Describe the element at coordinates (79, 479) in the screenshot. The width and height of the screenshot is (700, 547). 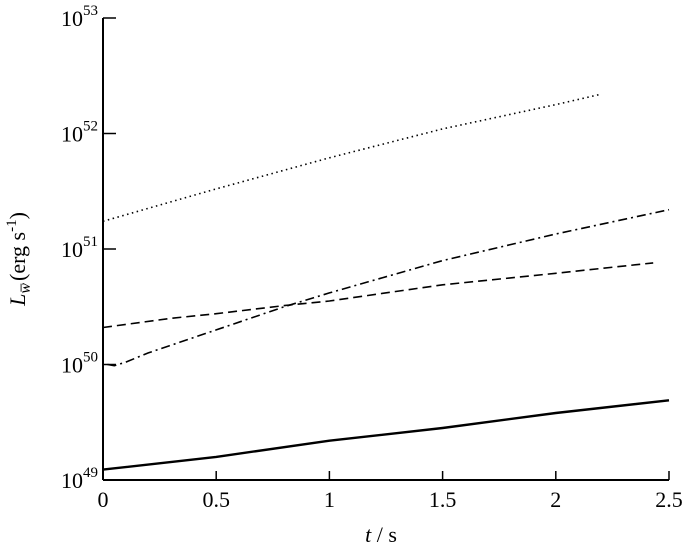
I see `y-tick-label: 1049` at that location.